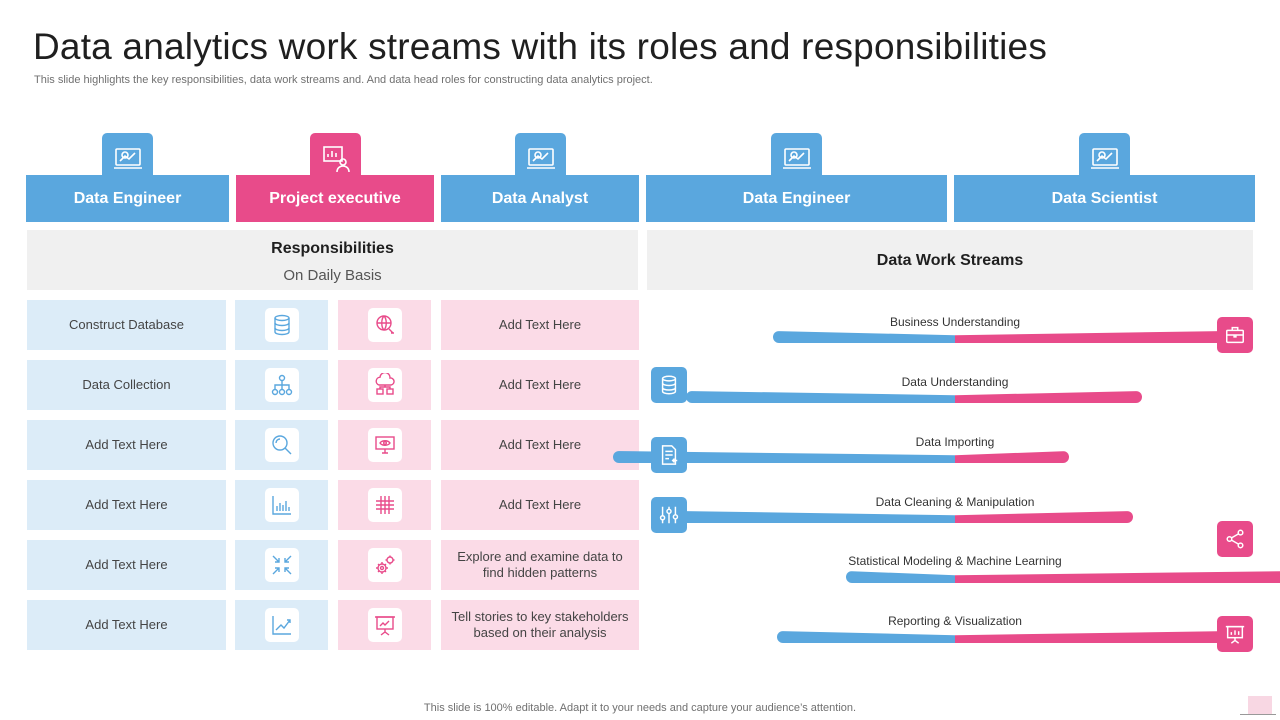 The image size is (1280, 720). I want to click on briefcase-icon, so click(1235, 335).